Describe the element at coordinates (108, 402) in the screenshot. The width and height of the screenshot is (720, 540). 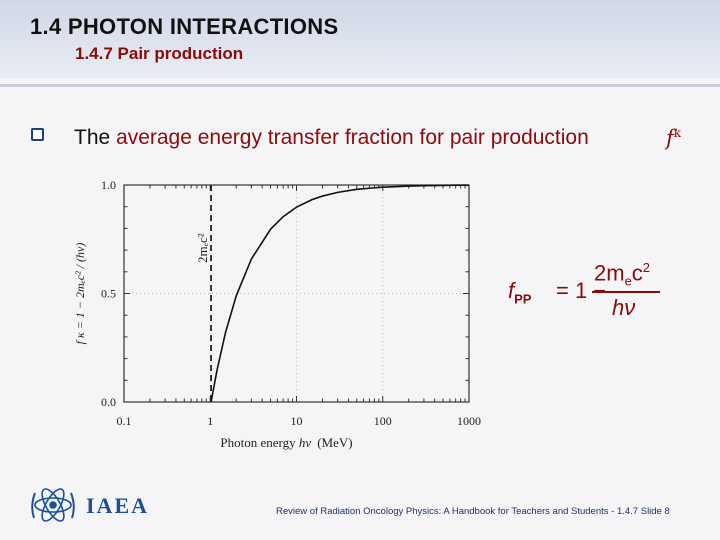
I see `y-tick-label: 0.0` at that location.